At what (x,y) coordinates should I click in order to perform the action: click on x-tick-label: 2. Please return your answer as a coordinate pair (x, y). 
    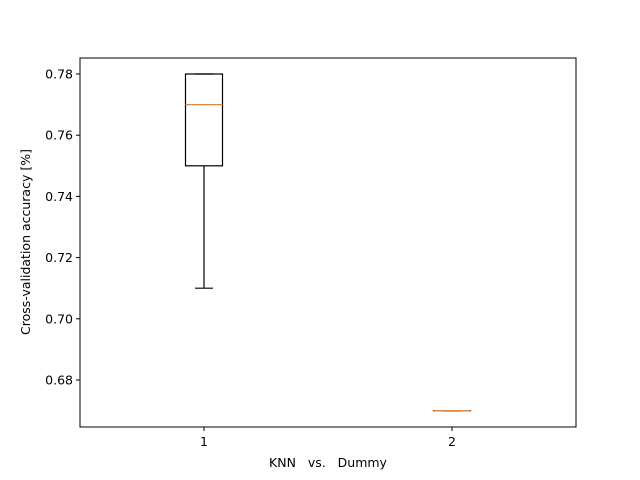
    Looking at the image, I should click on (452, 441).